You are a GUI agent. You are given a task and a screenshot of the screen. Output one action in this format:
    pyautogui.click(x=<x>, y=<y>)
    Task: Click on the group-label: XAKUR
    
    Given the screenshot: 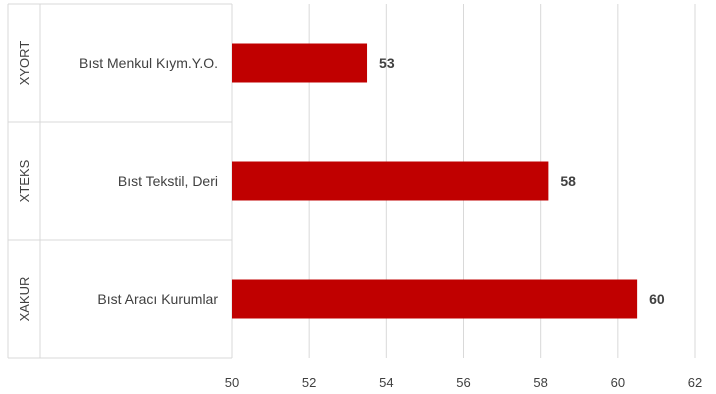 What is the action you would take?
    pyautogui.click(x=24, y=299)
    